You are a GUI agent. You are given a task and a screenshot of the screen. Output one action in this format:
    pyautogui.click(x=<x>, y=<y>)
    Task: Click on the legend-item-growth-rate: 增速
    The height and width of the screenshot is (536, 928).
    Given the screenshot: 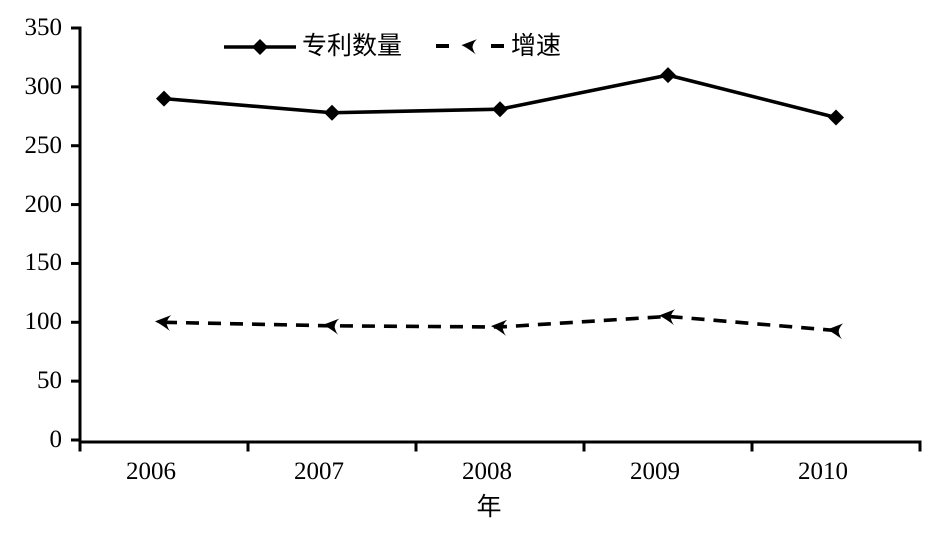 What is the action you would take?
    pyautogui.click(x=498, y=47)
    